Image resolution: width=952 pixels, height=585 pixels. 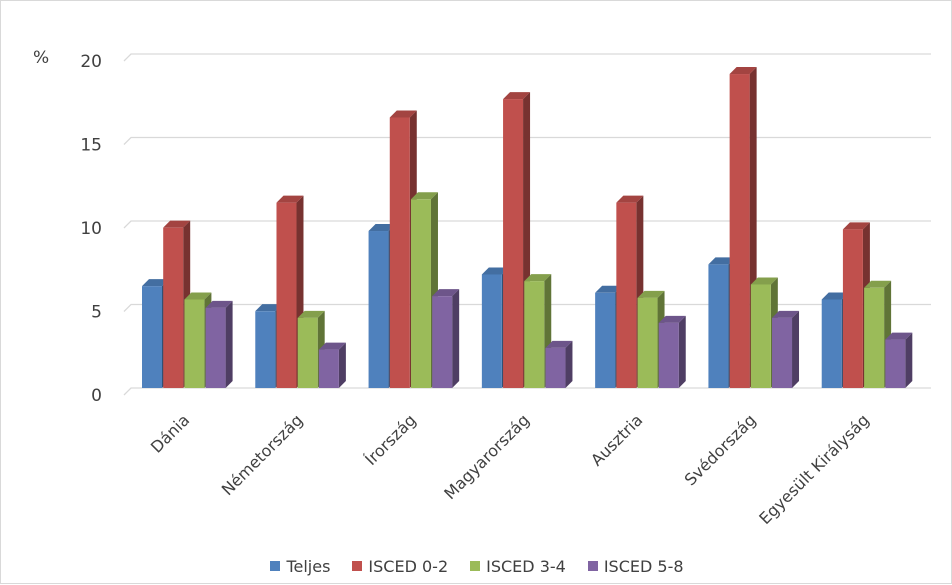 What do you see at coordinates (96, 313) in the screenshot?
I see `y-tick-label: 5` at bounding box center [96, 313].